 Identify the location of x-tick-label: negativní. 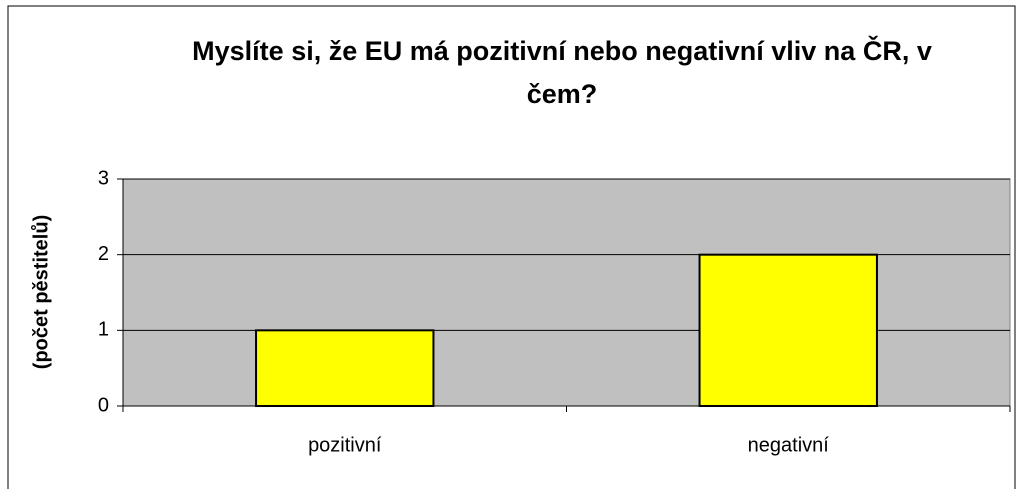
(789, 445).